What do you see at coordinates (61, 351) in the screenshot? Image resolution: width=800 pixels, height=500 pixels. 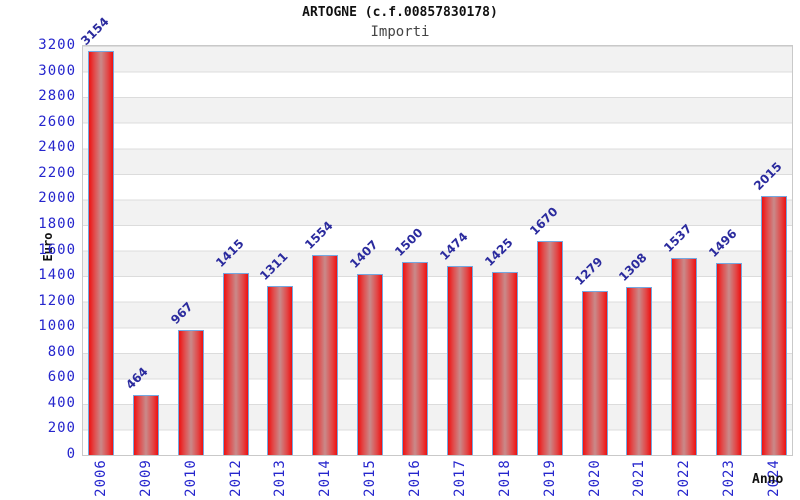 I see `y-tick-label: 800` at bounding box center [61, 351].